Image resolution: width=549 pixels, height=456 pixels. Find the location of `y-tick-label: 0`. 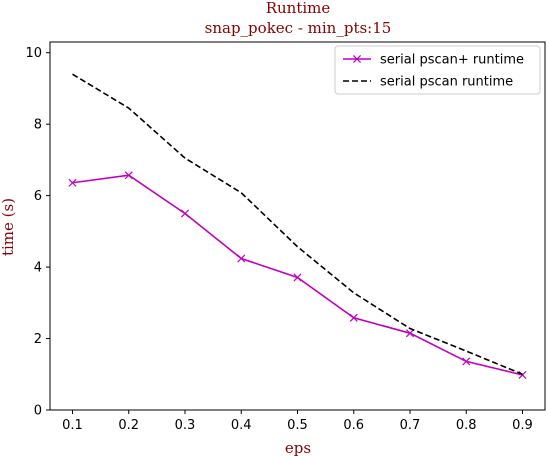

y-tick-label: 0 is located at coordinates (38, 411).